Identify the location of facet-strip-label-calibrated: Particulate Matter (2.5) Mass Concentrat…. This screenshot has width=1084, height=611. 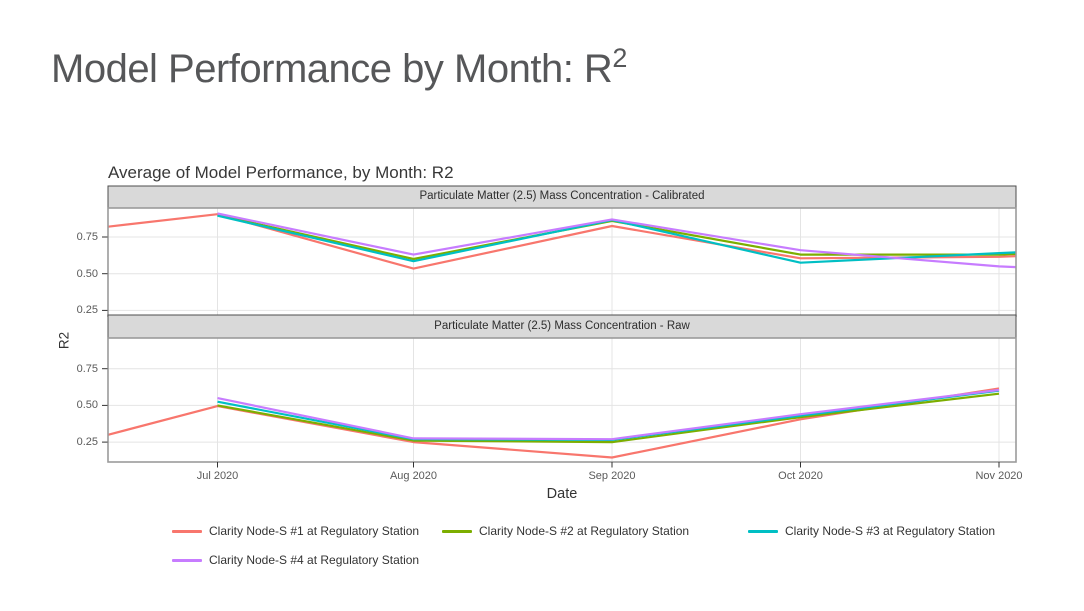
(562, 196).